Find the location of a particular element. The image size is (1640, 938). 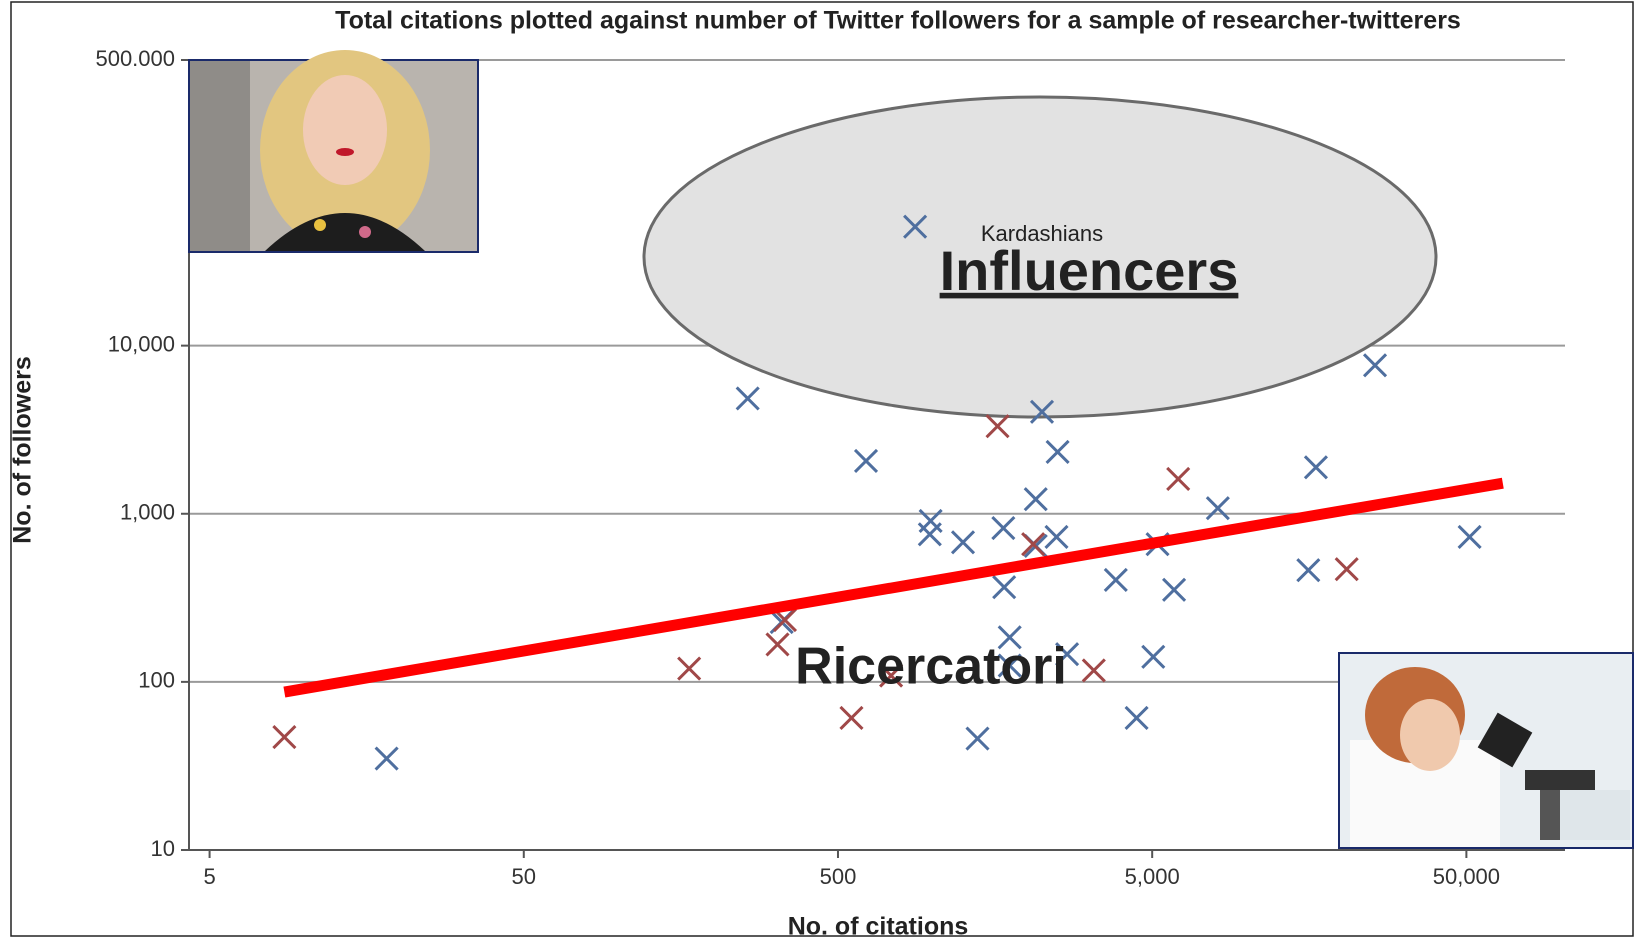

x-tick-label: 5,000 is located at coordinates (1152, 876).